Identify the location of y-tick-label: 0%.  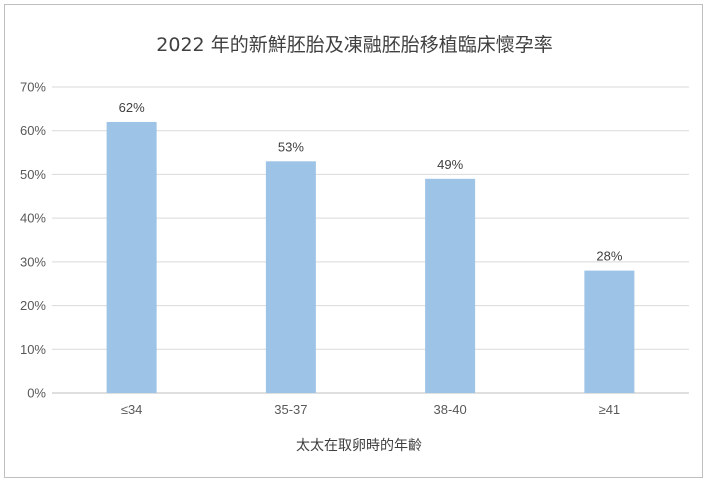
(36, 393).